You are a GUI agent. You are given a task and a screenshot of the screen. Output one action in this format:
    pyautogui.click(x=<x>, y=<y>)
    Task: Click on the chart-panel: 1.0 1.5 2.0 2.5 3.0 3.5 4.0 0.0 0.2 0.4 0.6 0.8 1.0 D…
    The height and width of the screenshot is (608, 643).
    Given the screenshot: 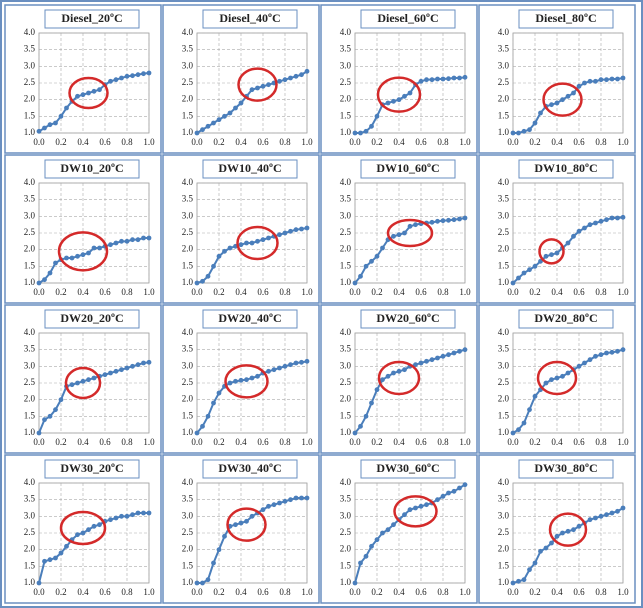 What is the action you would take?
    pyautogui.click(x=83, y=79)
    